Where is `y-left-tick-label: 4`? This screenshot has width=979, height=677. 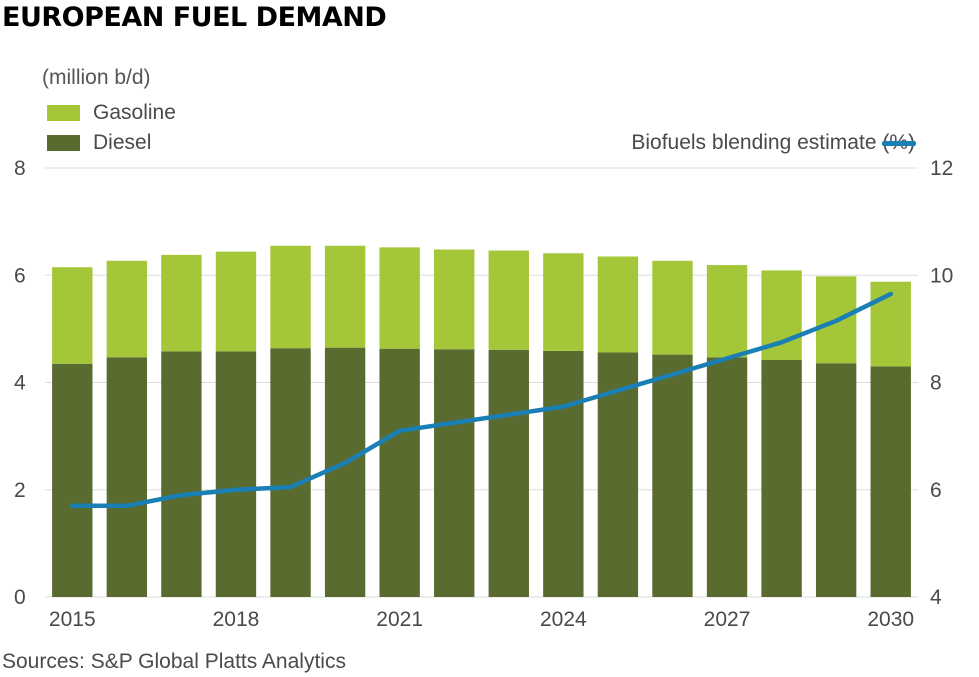 y-left-tick-label: 4 is located at coordinates (20, 383).